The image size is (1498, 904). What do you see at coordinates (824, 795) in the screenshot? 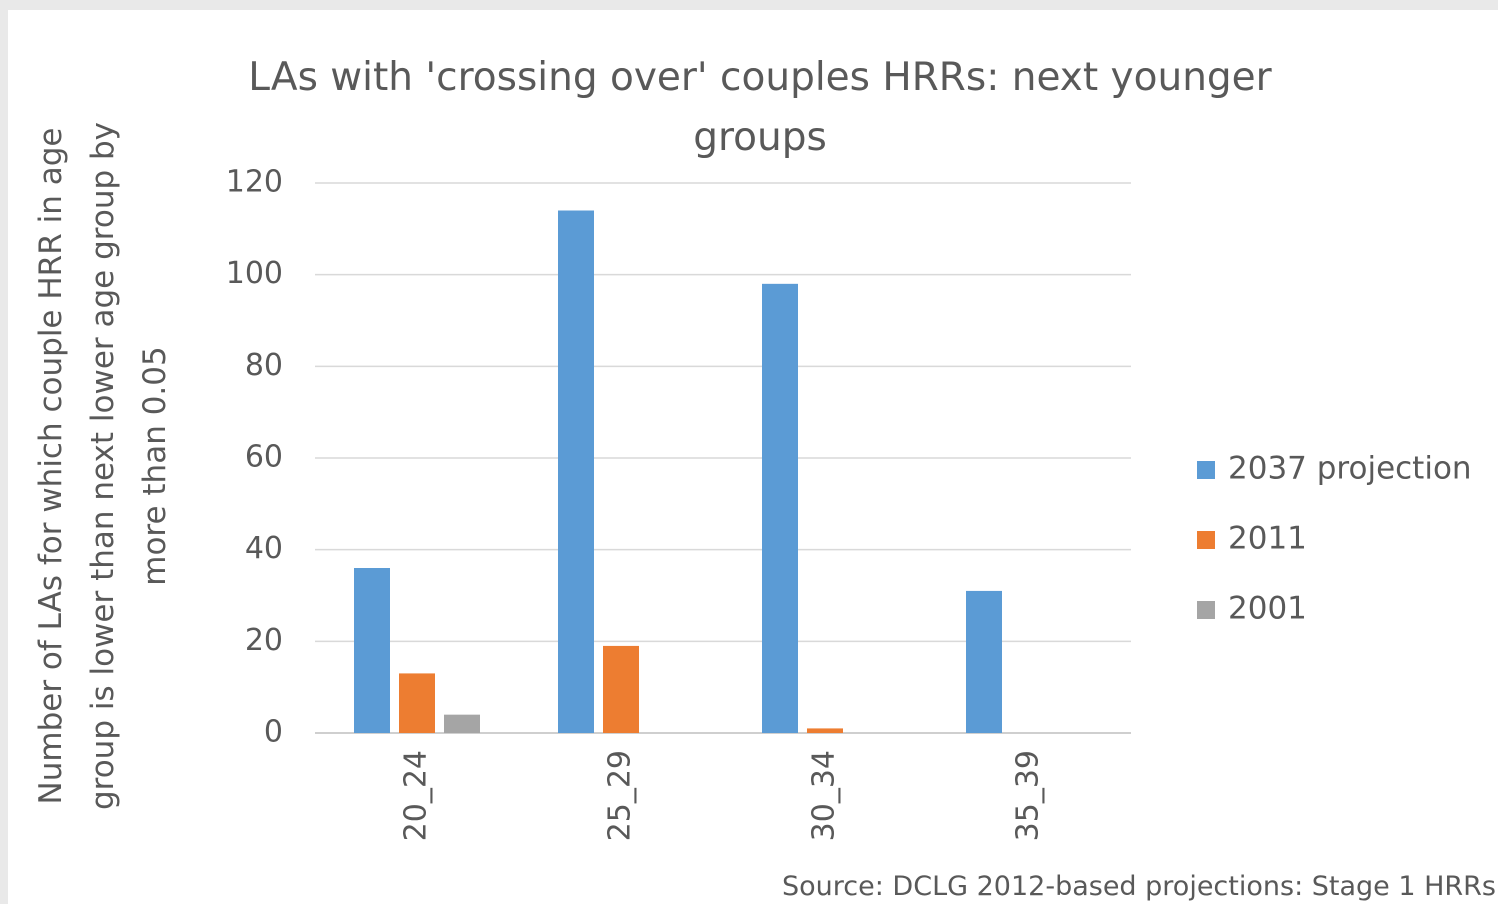
I see `x-tick-label: 30_34` at bounding box center [824, 795].